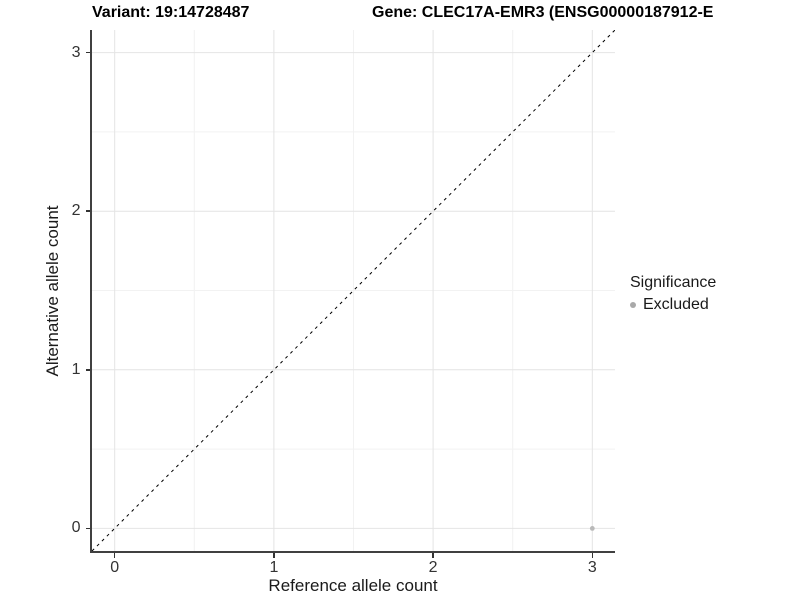  I want to click on x-tick-label: 1, so click(274, 567).